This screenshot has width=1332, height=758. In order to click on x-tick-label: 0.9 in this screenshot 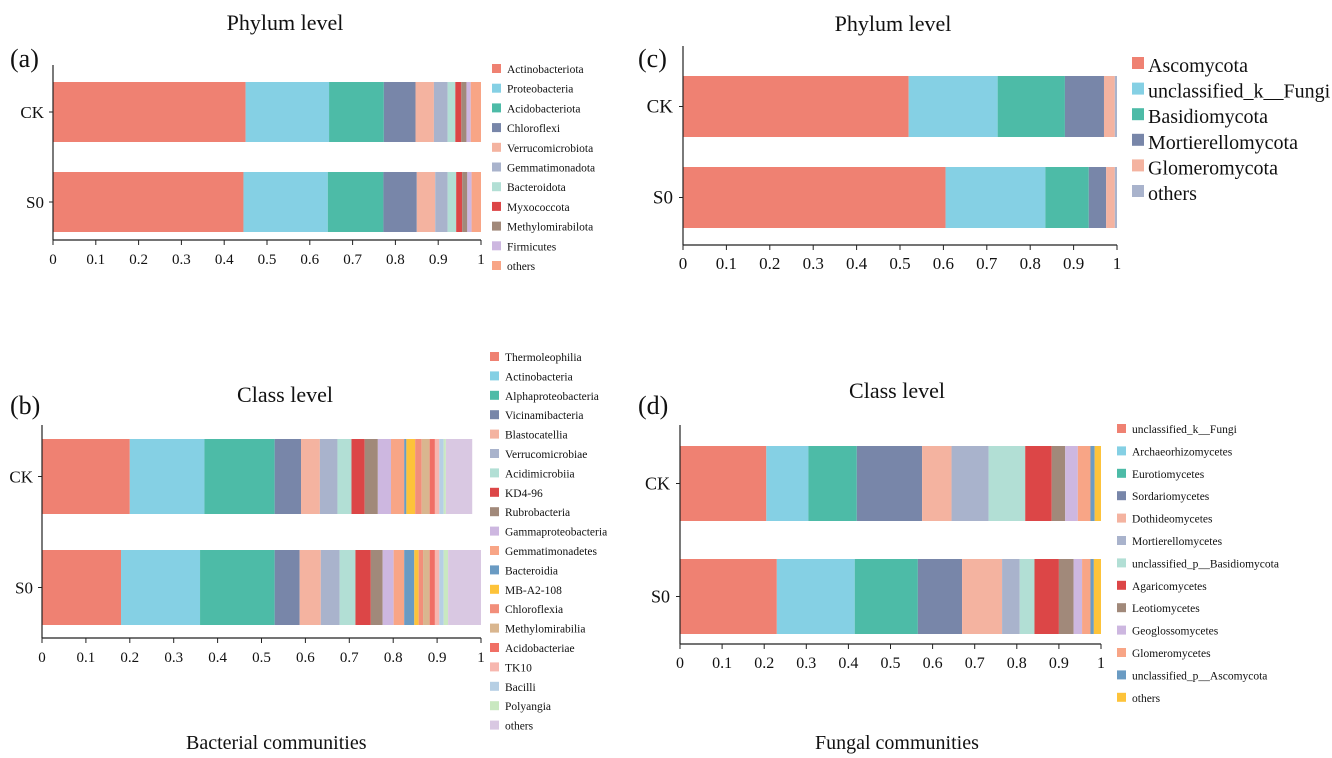, I will do `click(1073, 263)`.